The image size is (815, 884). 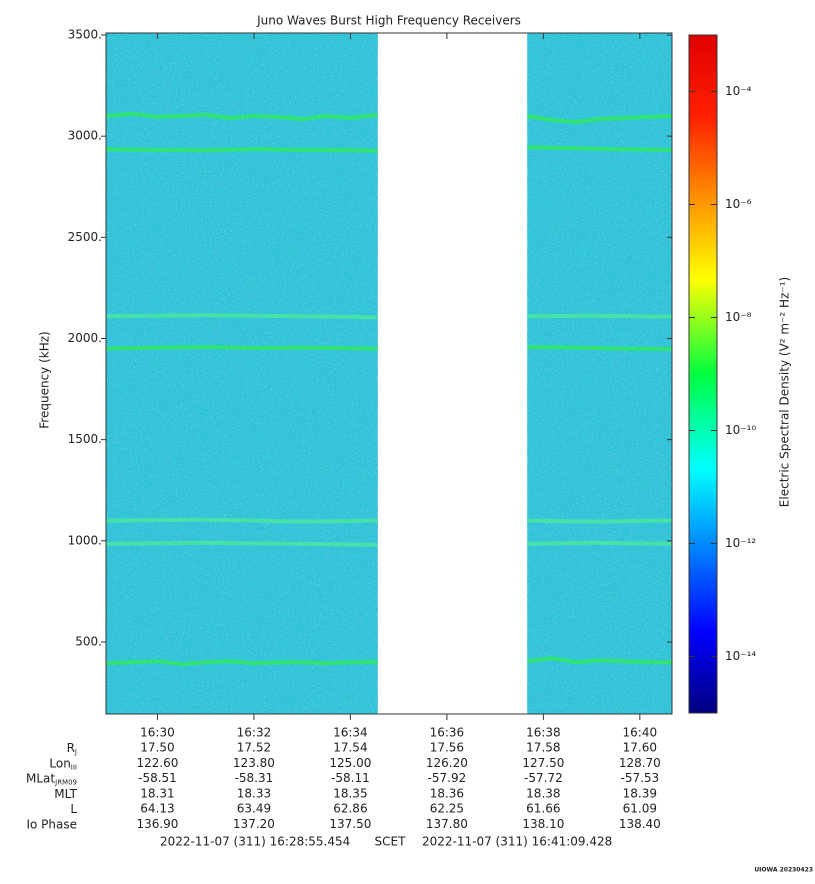 I want to click on ephemeris-value: 61.09, so click(x=640, y=809).